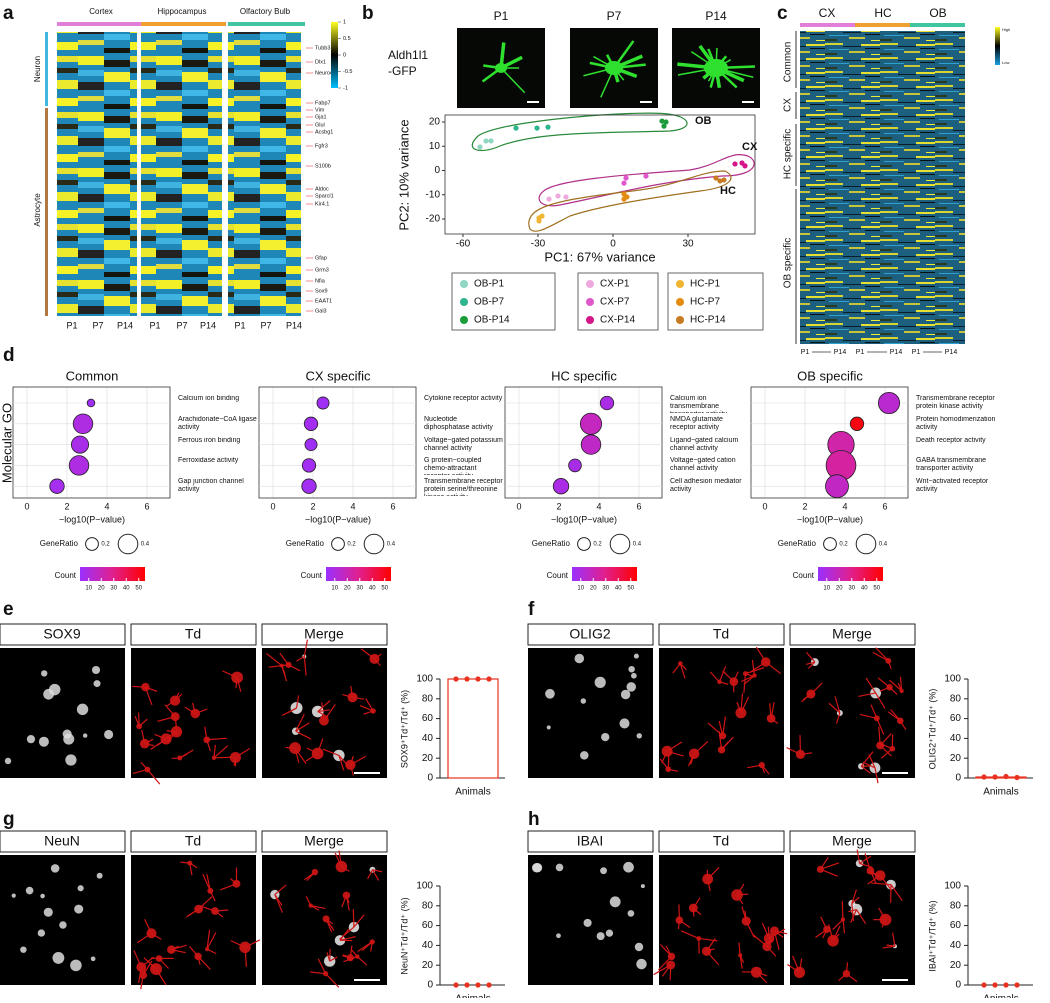  I want to click on go-term: Arachidonate−CoA ligase activity, so click(218, 424).